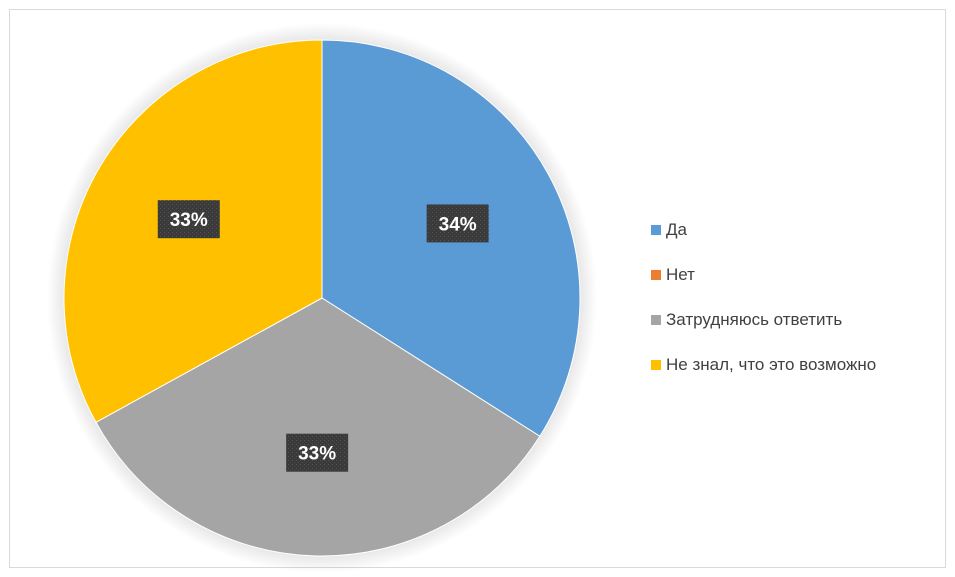  I want to click on legend-item: Нет, so click(763, 274).